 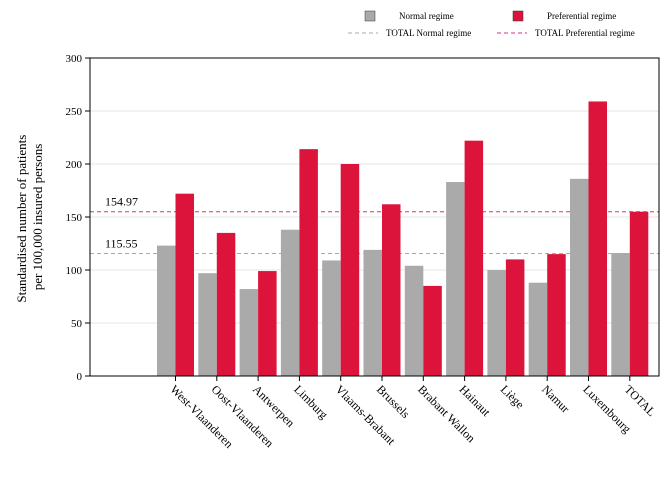 I want to click on x-tick-label: Namur, so click(x=555, y=398).